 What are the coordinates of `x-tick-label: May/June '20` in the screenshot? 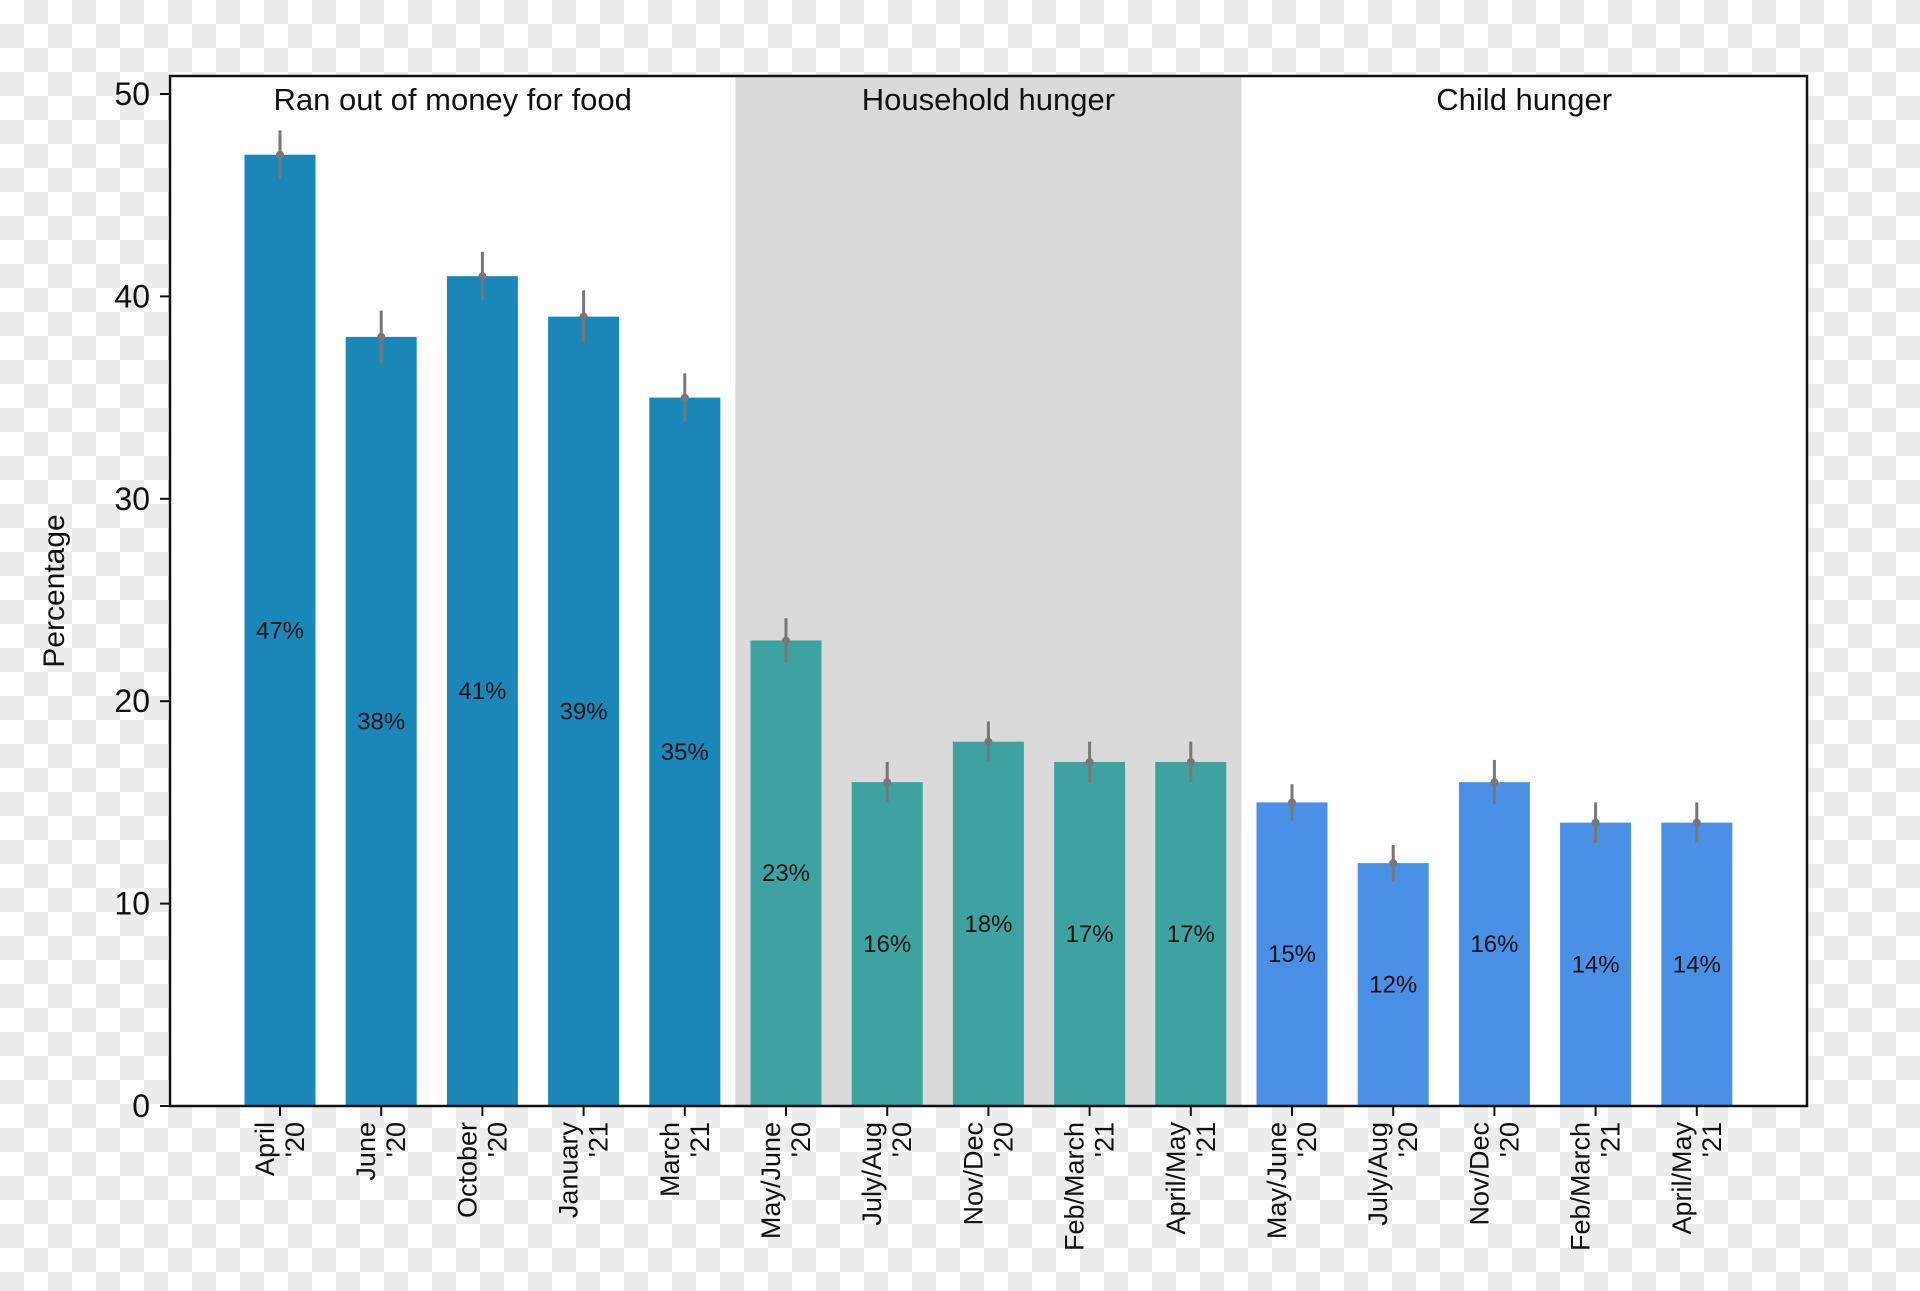 It's located at (1292, 1180).